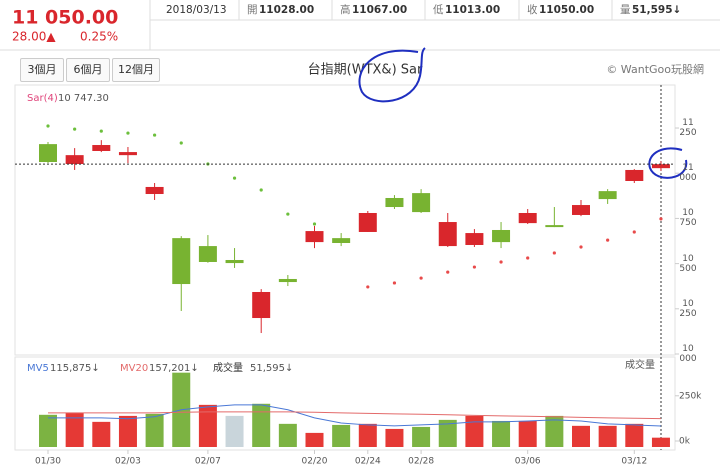  I want to click on x-tick-label: 02/07, so click(208, 462).